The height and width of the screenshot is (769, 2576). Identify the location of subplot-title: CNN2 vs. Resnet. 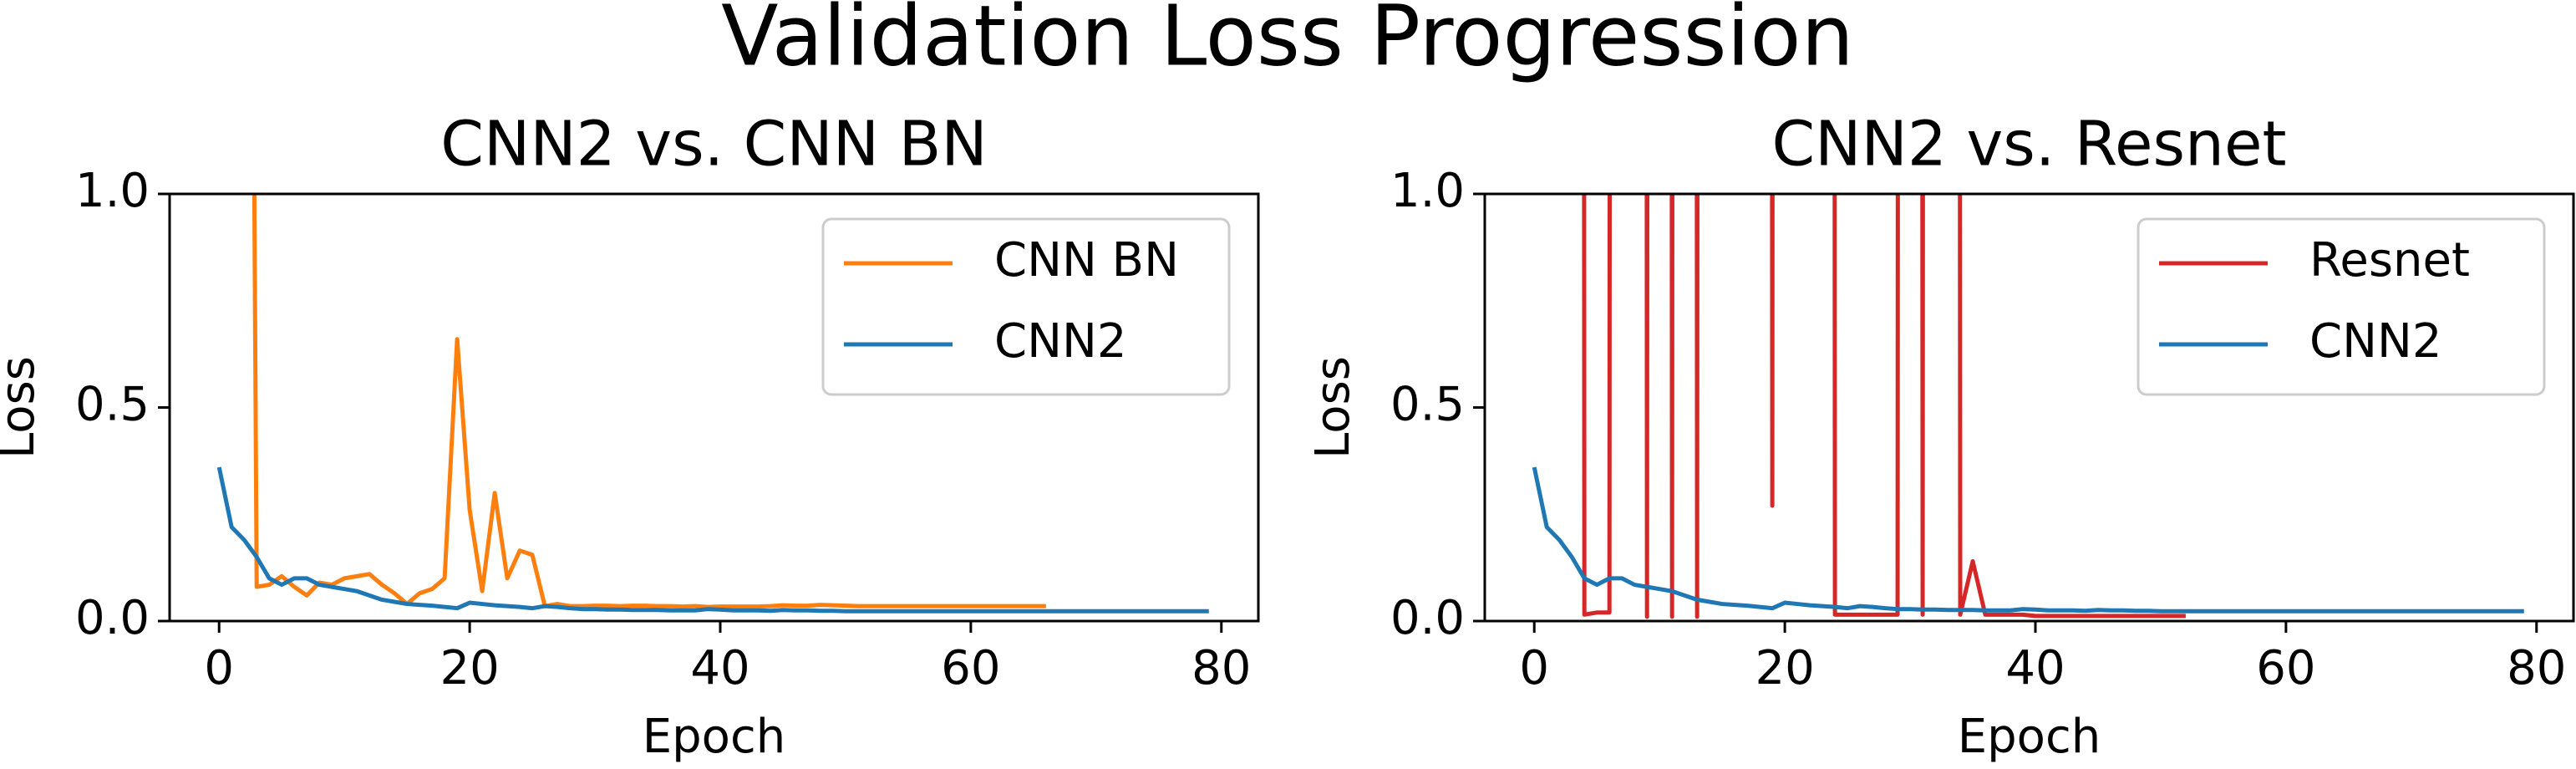
(2029, 145).